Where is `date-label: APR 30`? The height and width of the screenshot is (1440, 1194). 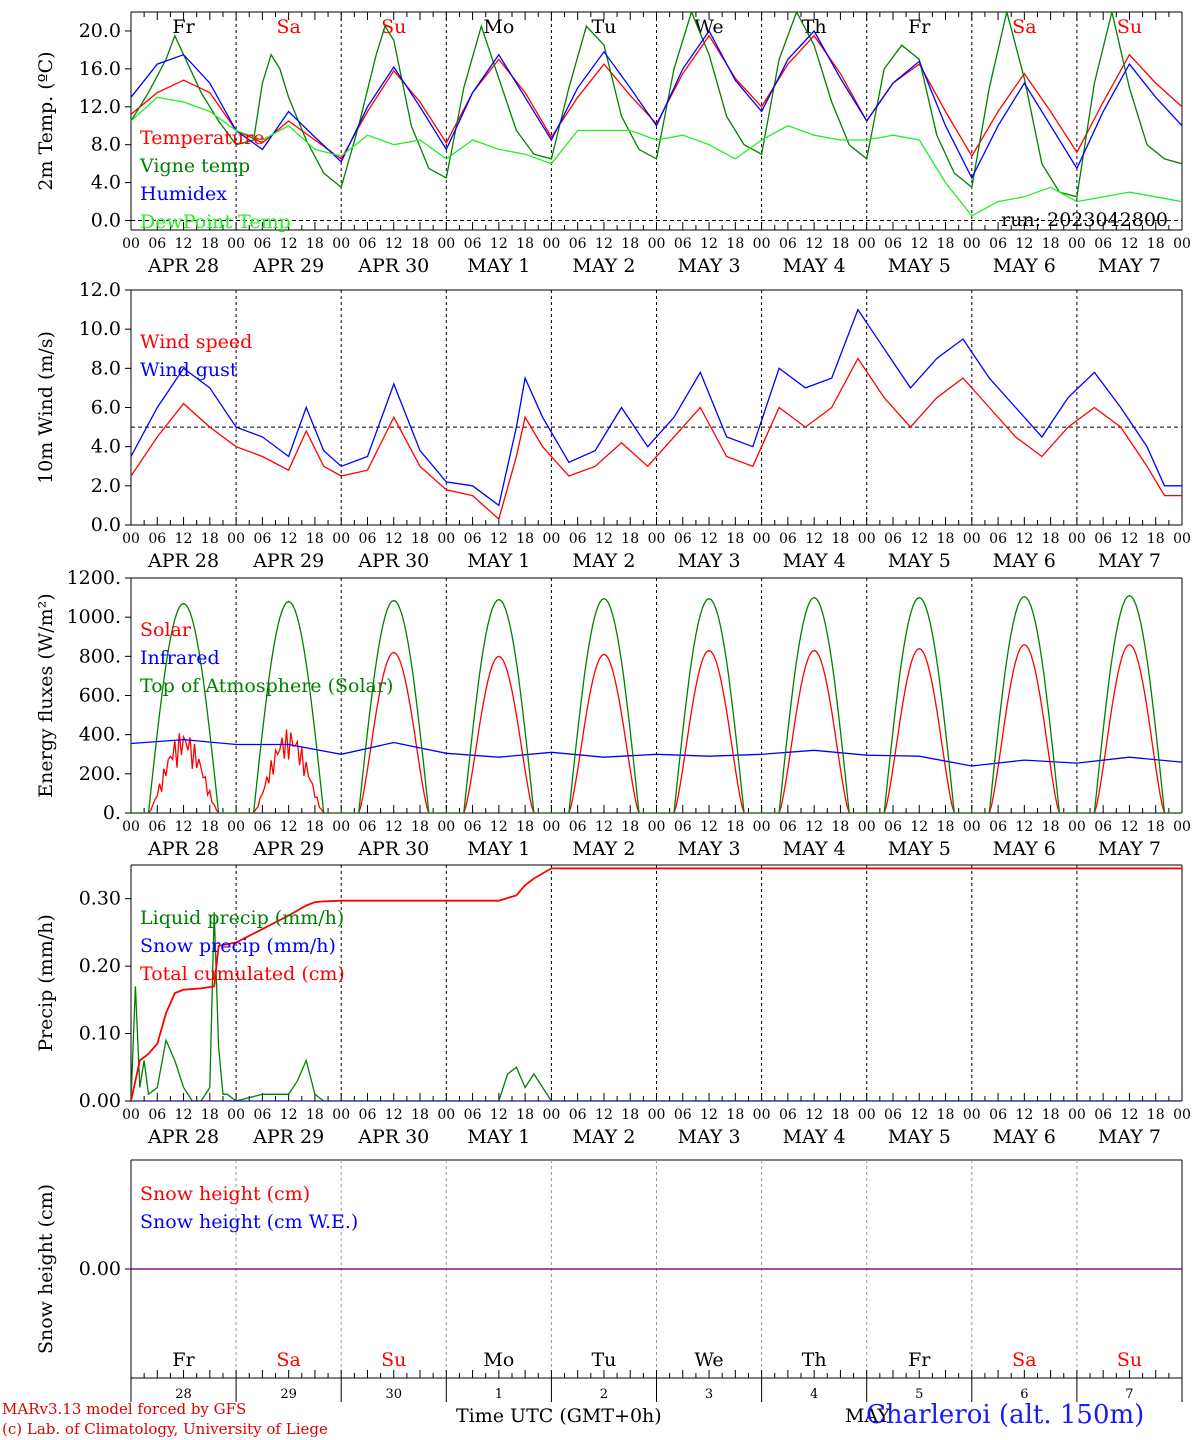 date-label: APR 30 is located at coordinates (393, 266).